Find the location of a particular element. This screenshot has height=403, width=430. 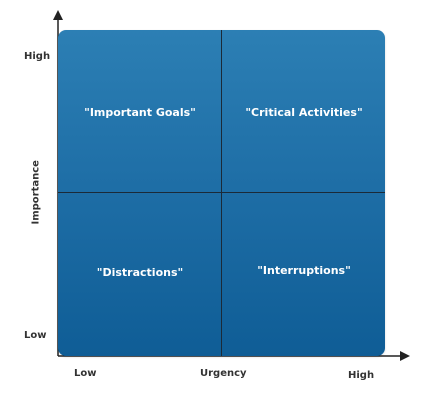

x-axis-title: Urgency is located at coordinates (223, 373).